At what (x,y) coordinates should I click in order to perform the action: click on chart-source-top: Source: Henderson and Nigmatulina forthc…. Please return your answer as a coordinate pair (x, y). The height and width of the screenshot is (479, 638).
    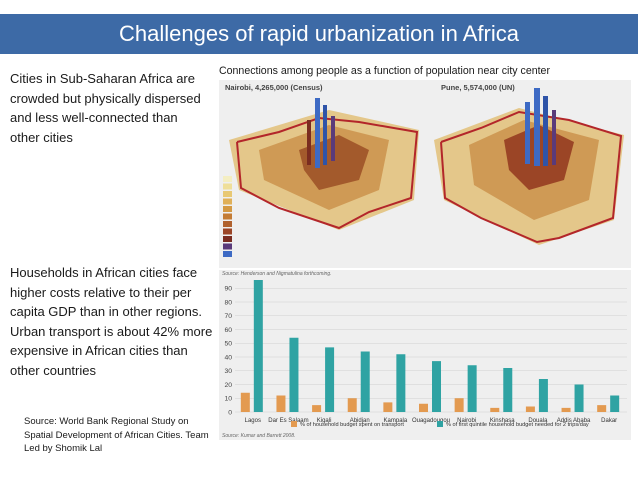
    Looking at the image, I should click on (277, 274).